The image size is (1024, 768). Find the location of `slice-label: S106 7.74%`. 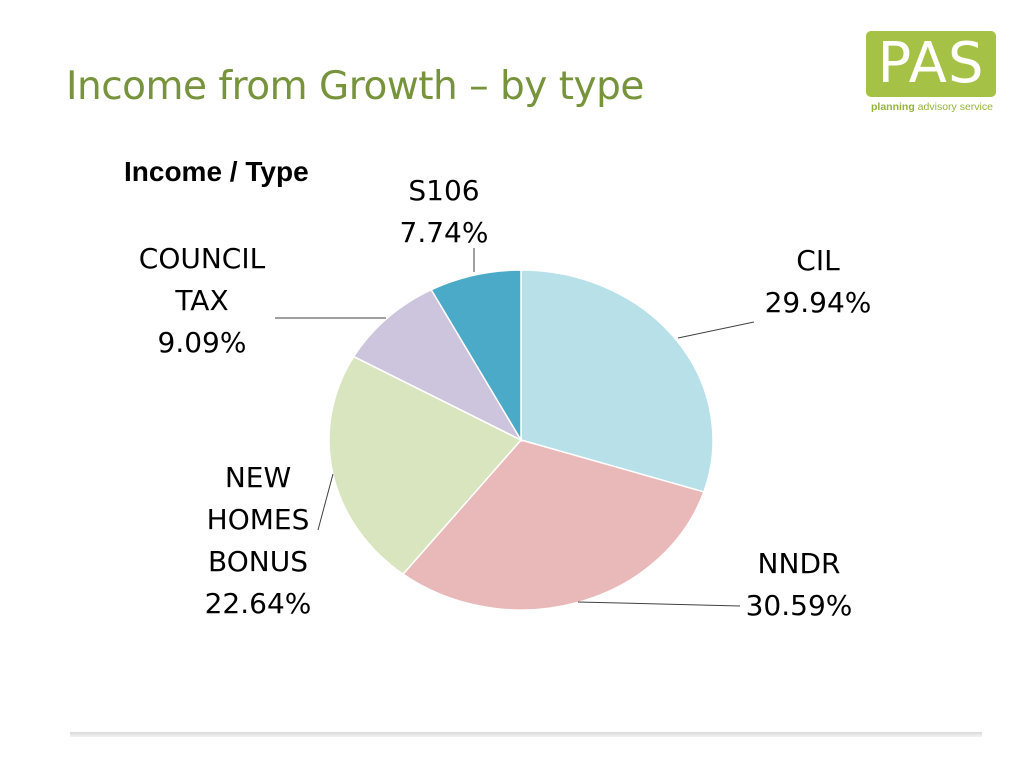

slice-label: S106 7.74% is located at coordinates (444, 211).